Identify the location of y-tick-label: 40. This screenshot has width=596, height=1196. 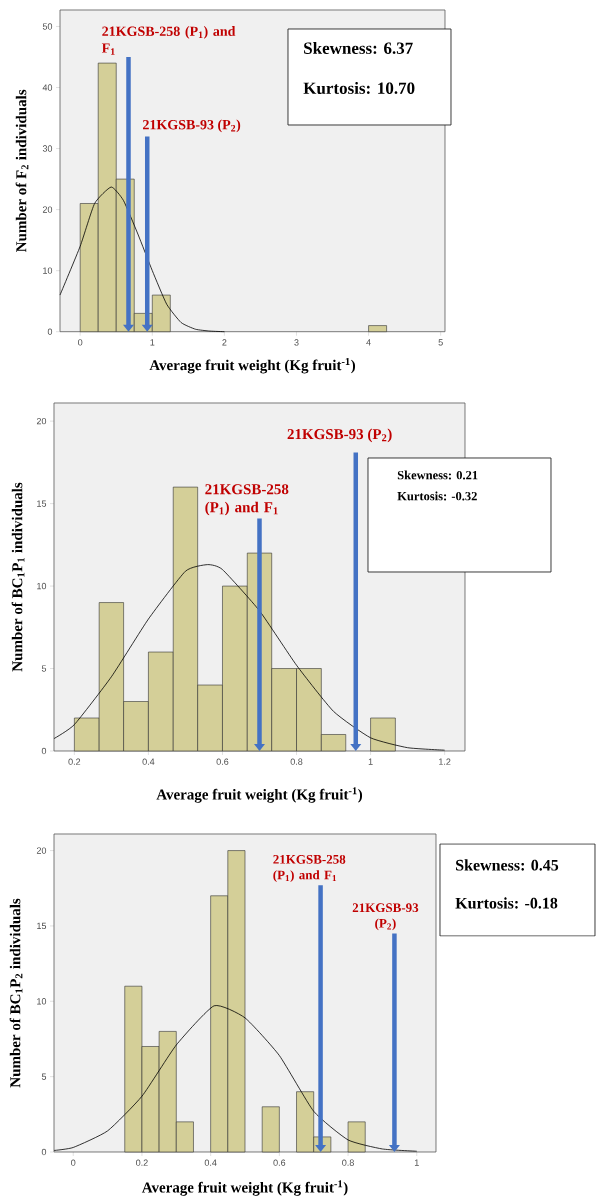
(47, 87).